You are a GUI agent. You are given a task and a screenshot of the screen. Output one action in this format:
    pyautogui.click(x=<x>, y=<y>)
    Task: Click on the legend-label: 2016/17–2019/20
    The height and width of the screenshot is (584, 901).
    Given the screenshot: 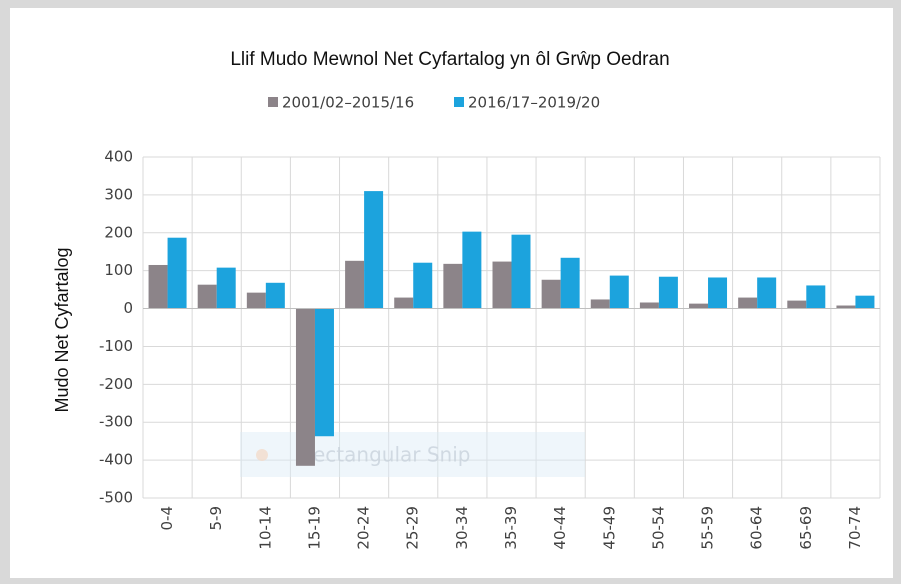 What is the action you would take?
    pyautogui.click(x=534, y=103)
    